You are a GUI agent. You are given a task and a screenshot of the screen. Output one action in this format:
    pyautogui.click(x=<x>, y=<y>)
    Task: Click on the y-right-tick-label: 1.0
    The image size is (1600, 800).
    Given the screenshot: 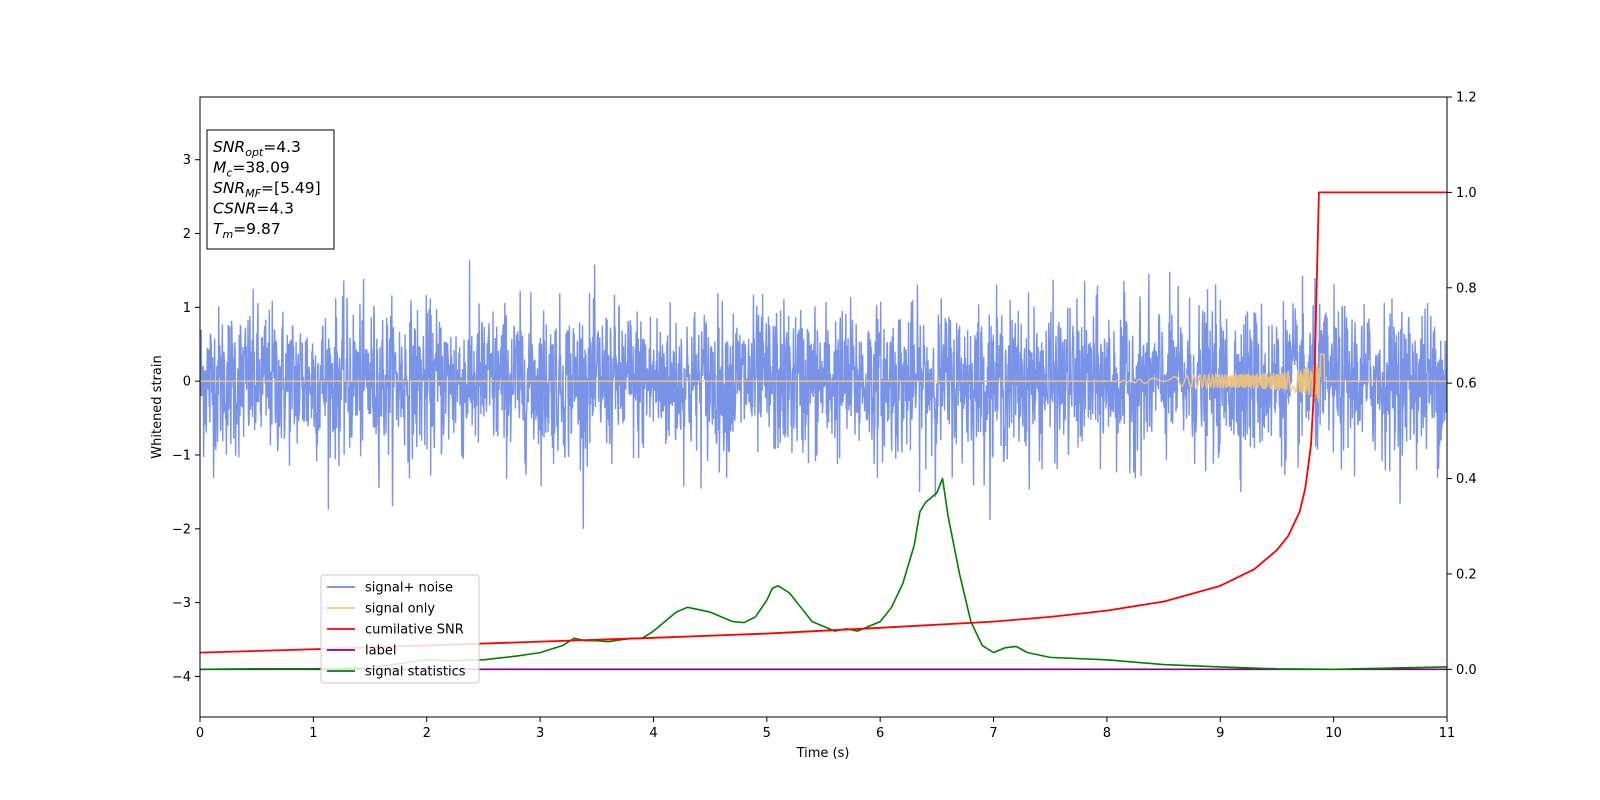 What is the action you would take?
    pyautogui.click(x=1466, y=193)
    